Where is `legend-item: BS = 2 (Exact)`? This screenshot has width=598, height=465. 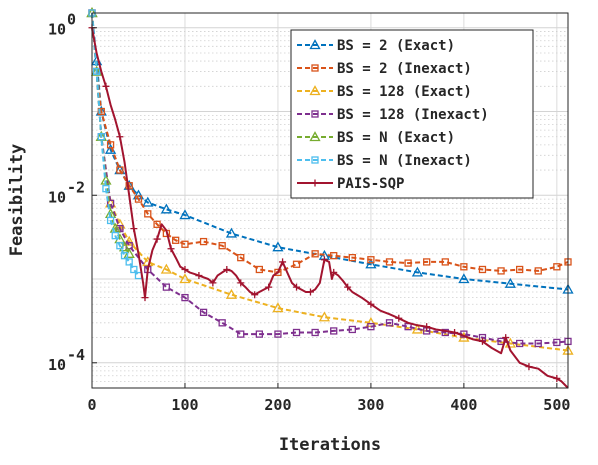 legend-item: BS = 2 (Exact) is located at coordinates (376, 46).